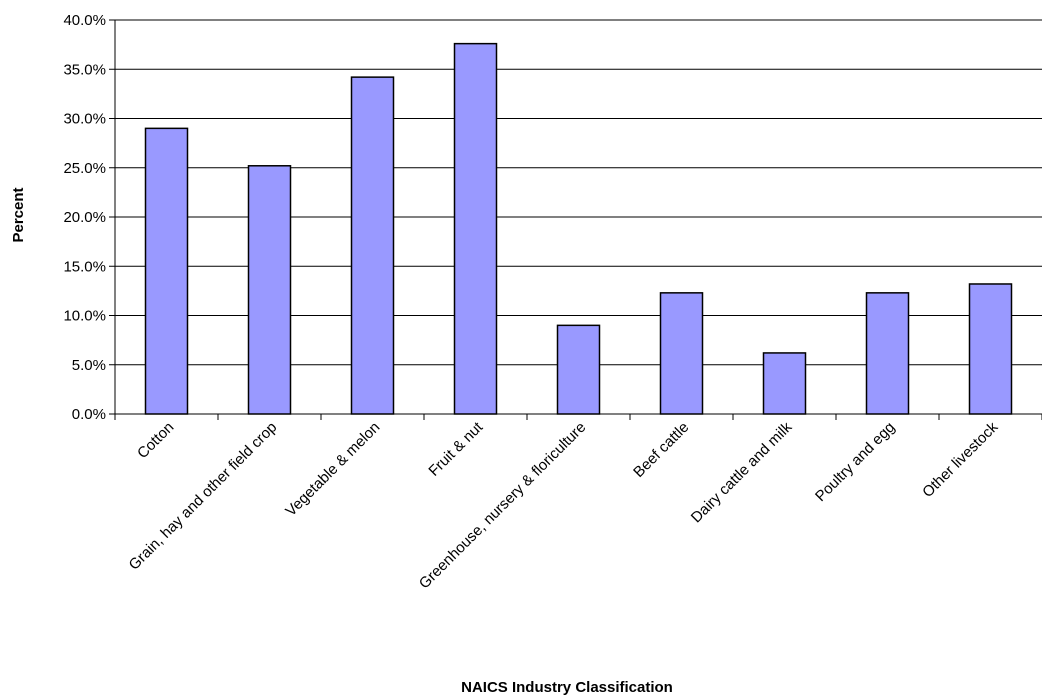 This screenshot has width=1042, height=697. What do you see at coordinates (18, 214) in the screenshot?
I see `y-axis-title: Percent` at bounding box center [18, 214].